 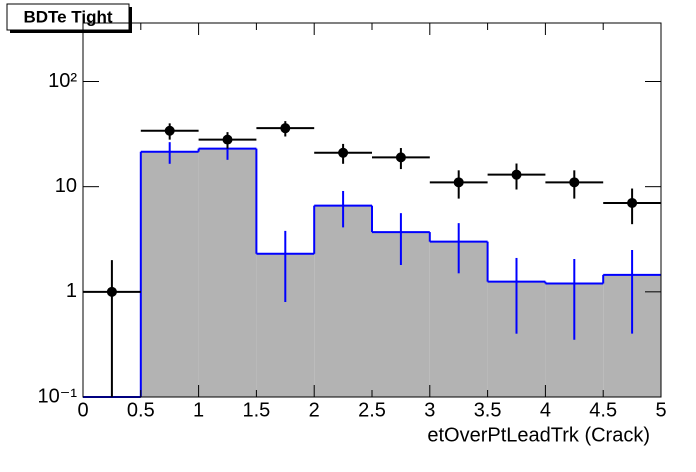 What do you see at coordinates (545, 410) in the screenshot?
I see `x-tick-label: 4` at bounding box center [545, 410].